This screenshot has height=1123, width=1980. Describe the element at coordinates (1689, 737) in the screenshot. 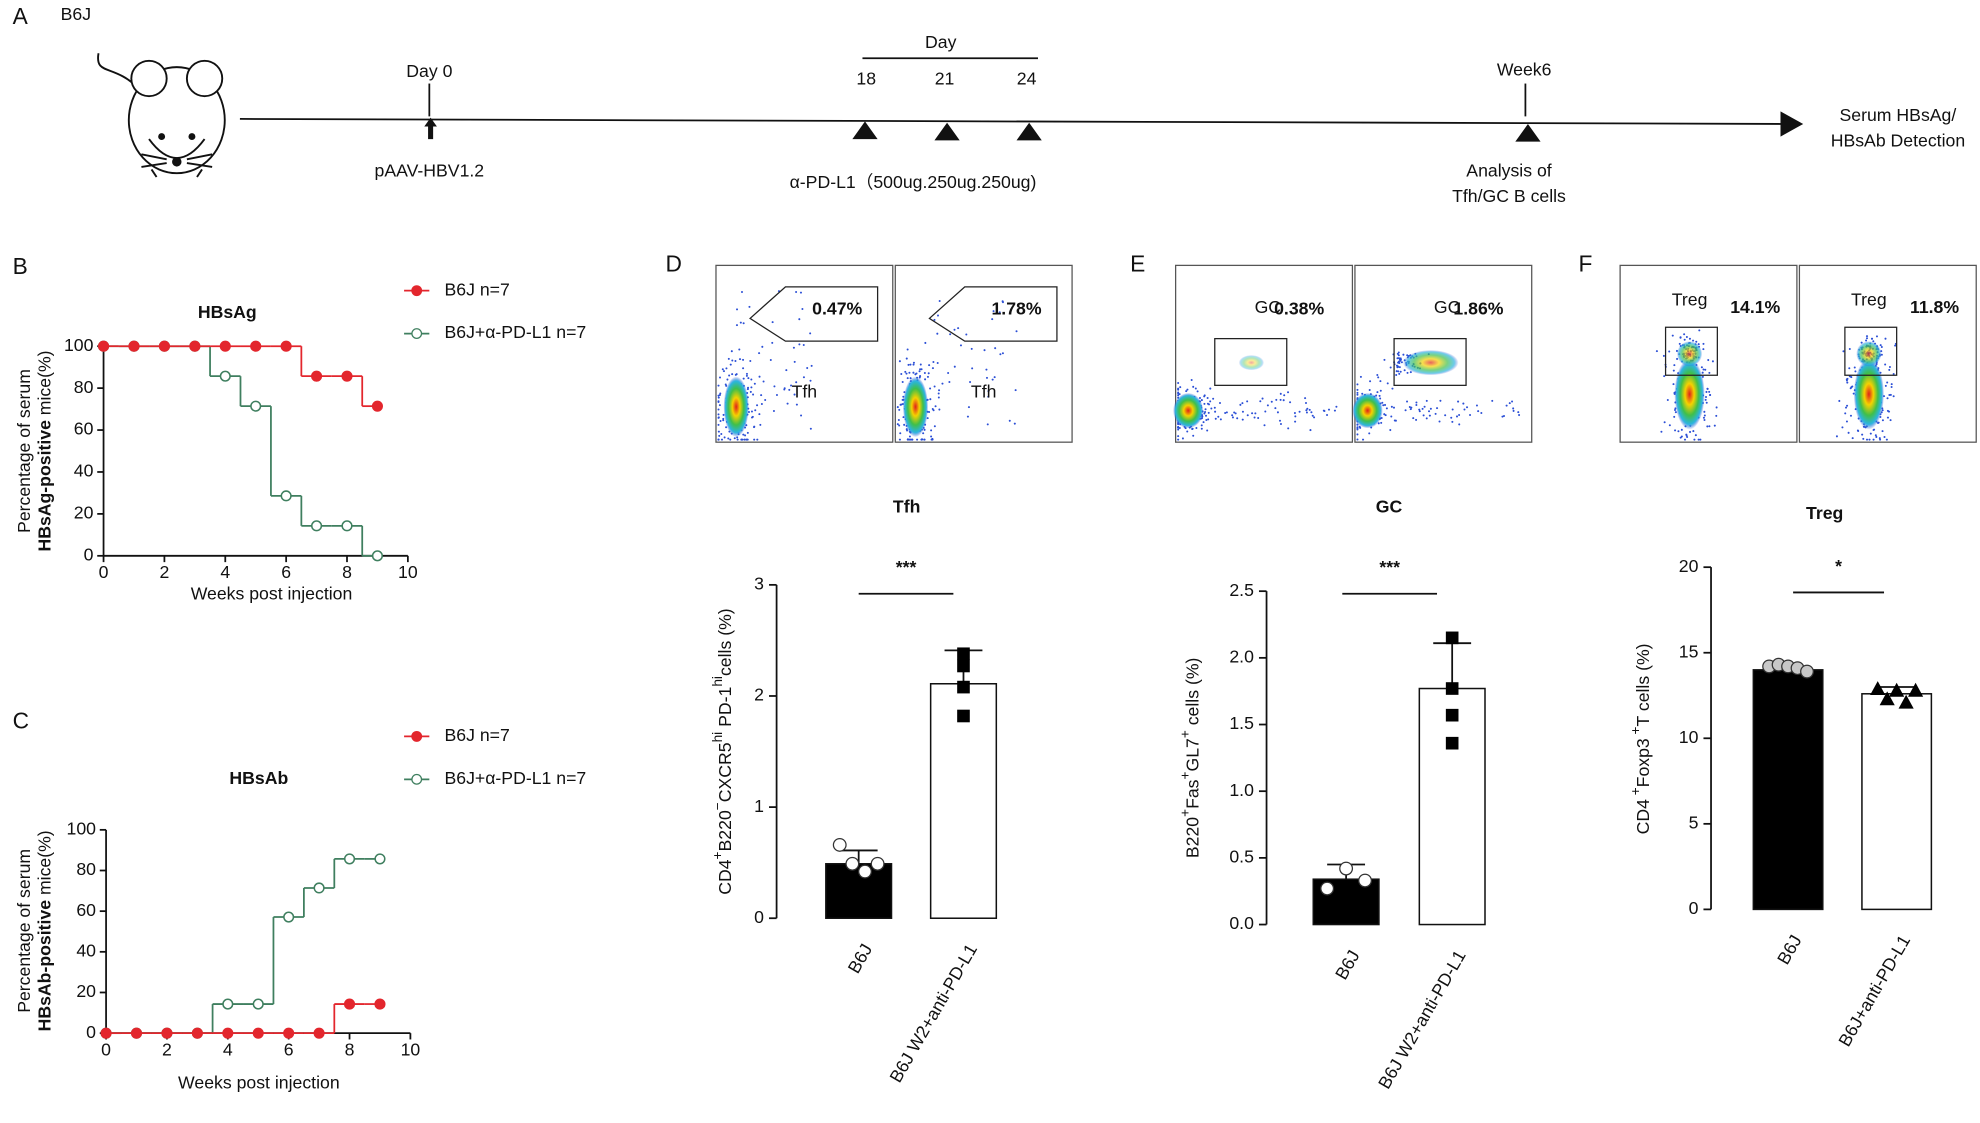

I see `y-tick-label: 10` at that location.